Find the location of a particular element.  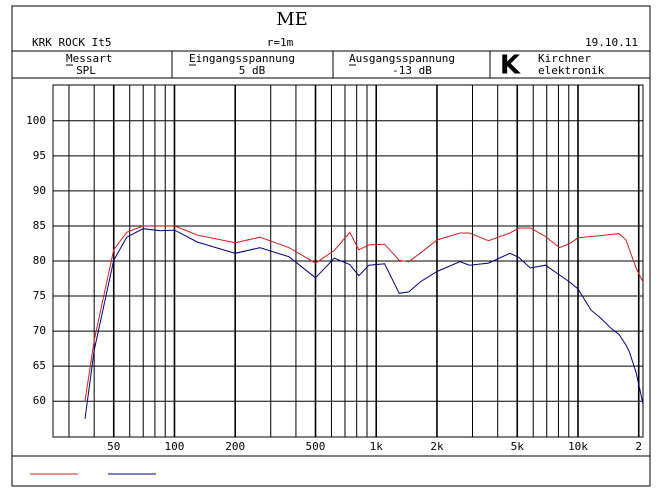

y-tick-label: 75 is located at coordinates (39, 295).